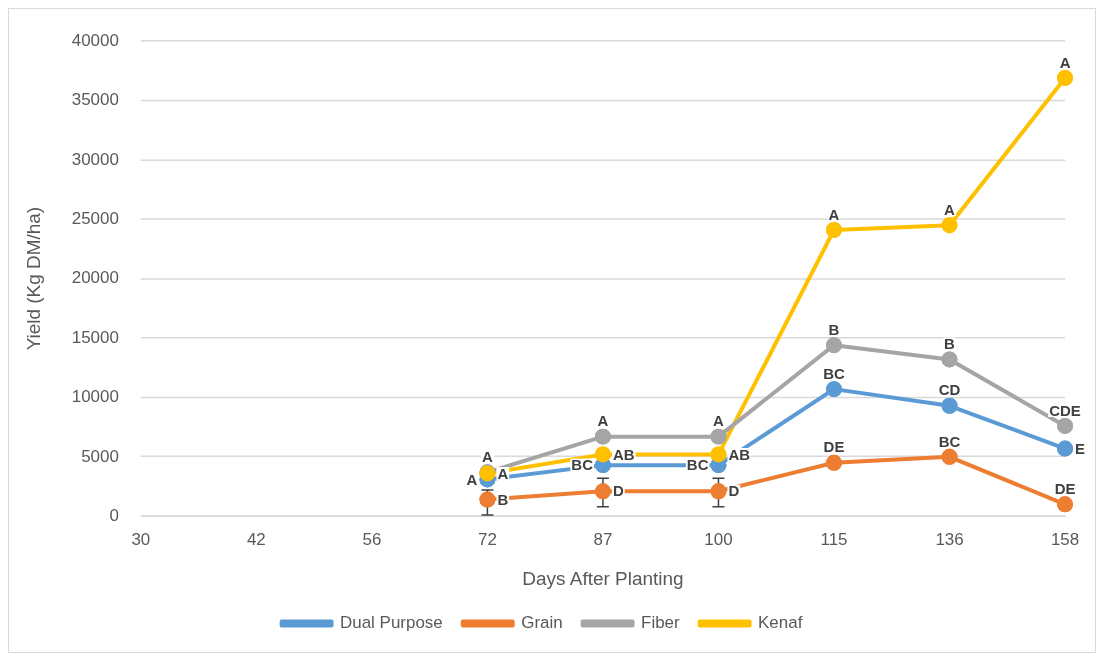 This screenshot has height=665, width=1106. What do you see at coordinates (372, 540) in the screenshot?
I see `x-tick-label: 56` at bounding box center [372, 540].